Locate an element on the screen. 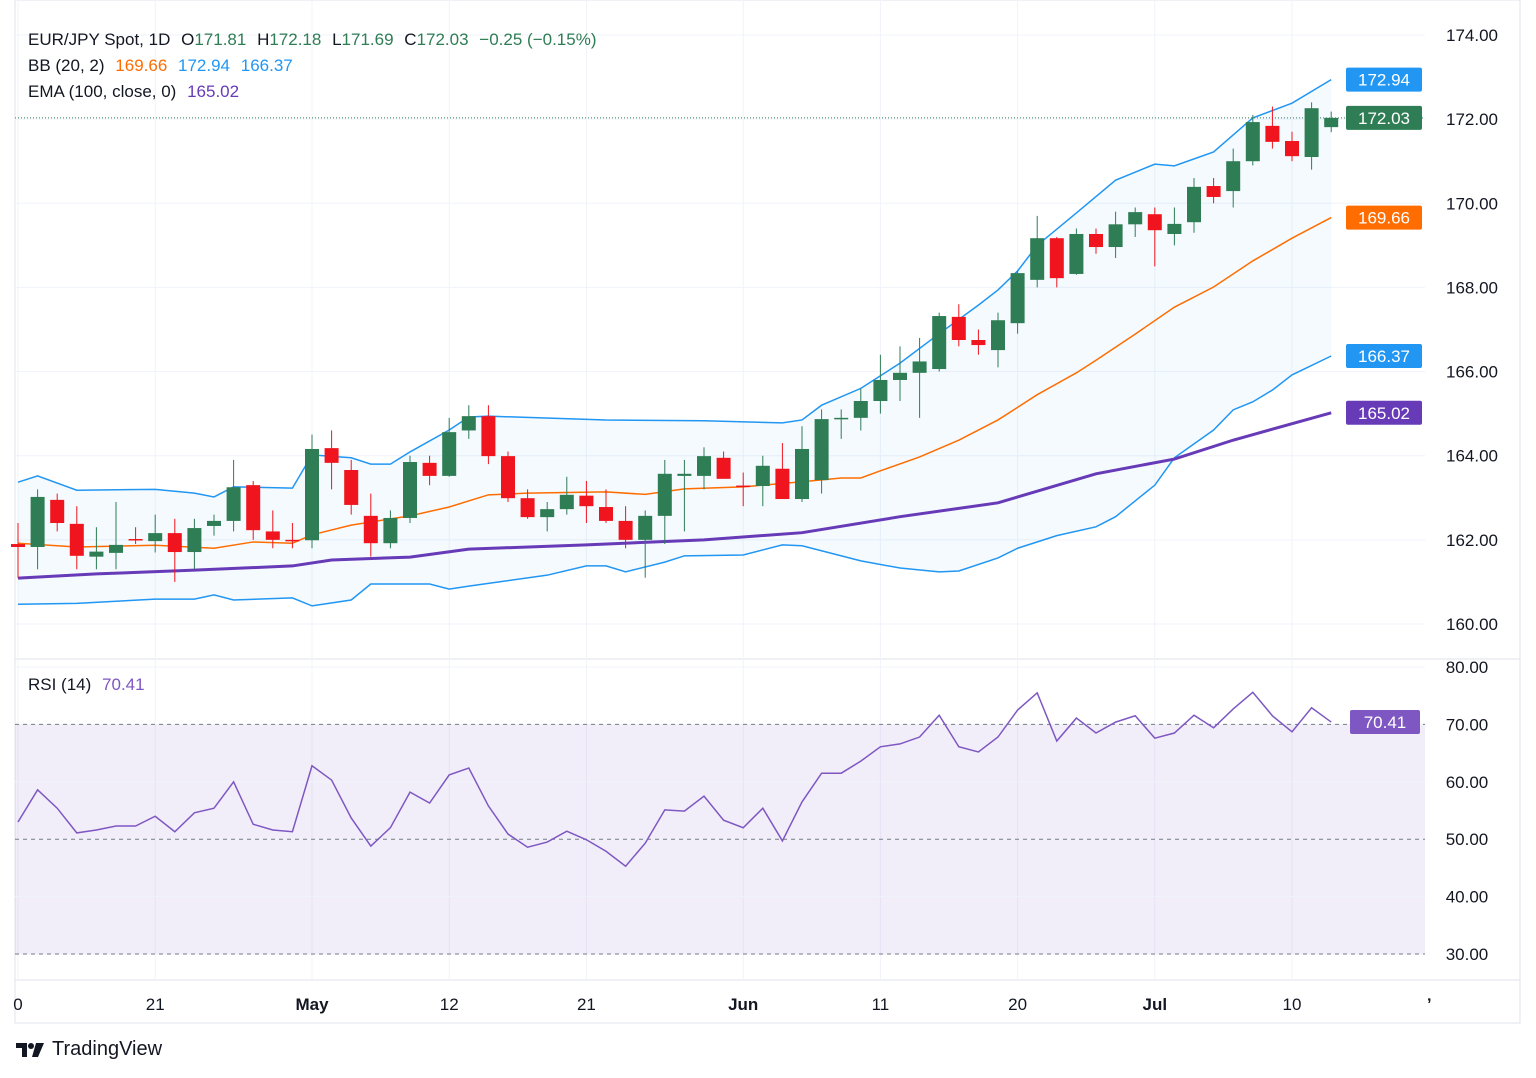 The image size is (1536, 1078). bb-lower-value: 166.37 is located at coordinates (266, 65).